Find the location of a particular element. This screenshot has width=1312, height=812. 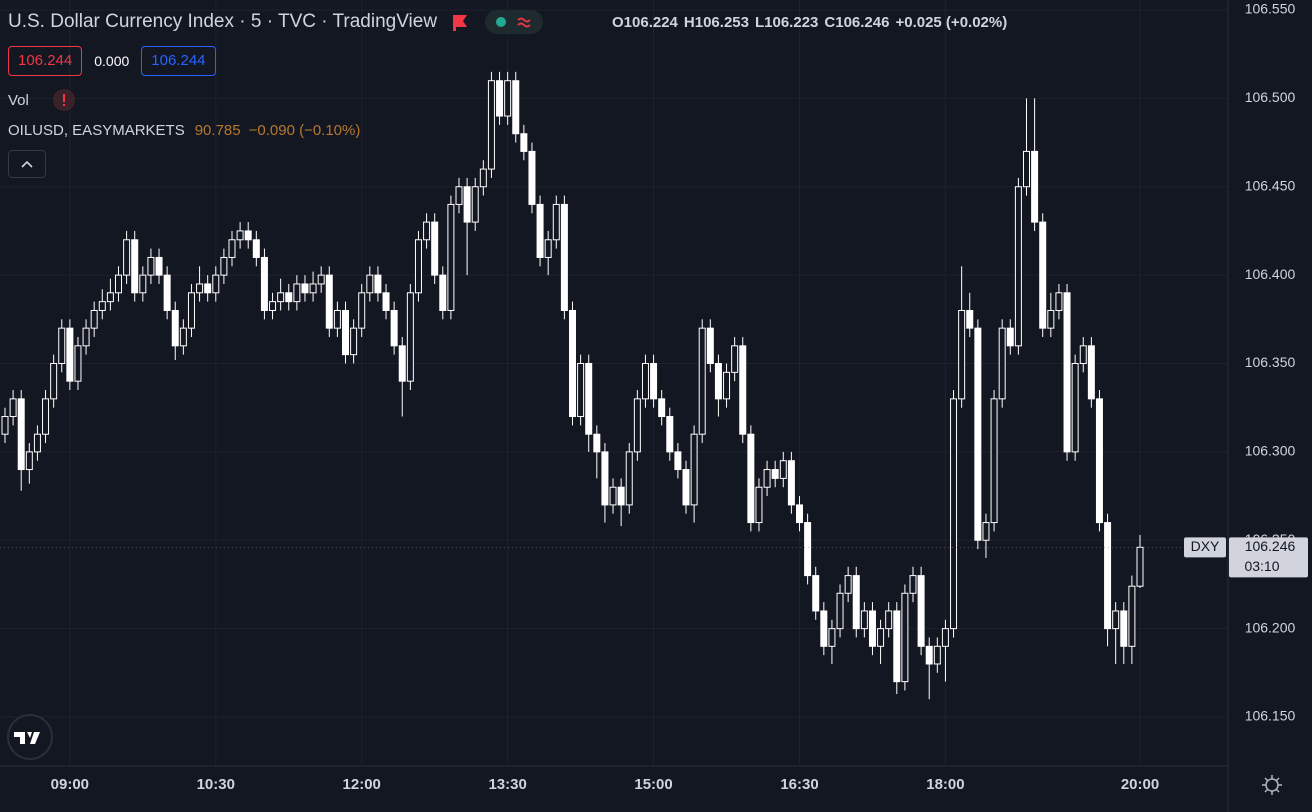

x-tick-label: 20:00 is located at coordinates (1140, 784).